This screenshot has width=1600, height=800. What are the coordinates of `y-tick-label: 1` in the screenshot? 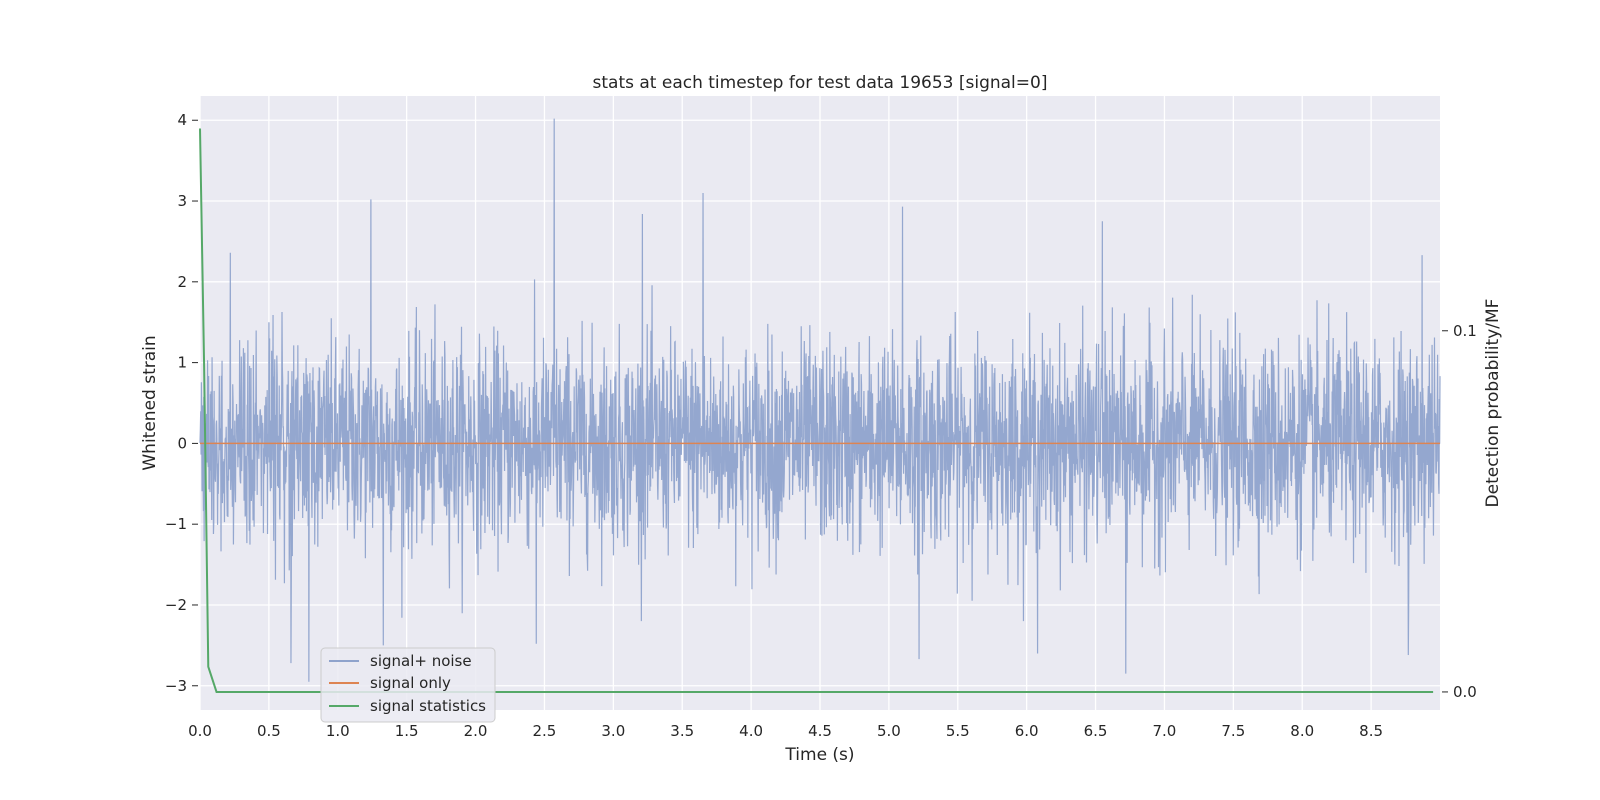 It's located at (182, 363).